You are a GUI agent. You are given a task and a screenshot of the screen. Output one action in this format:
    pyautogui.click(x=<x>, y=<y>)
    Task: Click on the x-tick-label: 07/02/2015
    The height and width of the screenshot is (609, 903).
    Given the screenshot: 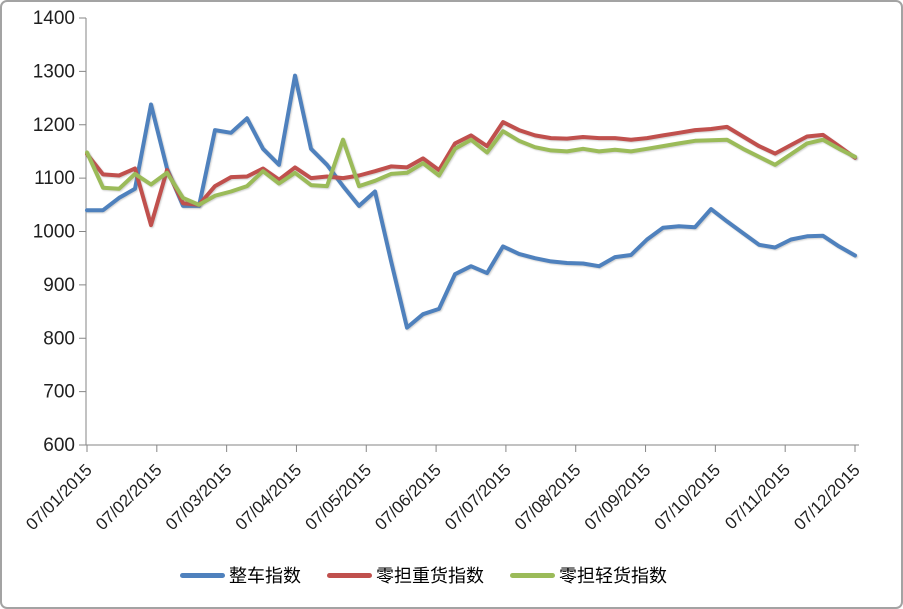 What is the action you would take?
    pyautogui.click(x=129, y=497)
    